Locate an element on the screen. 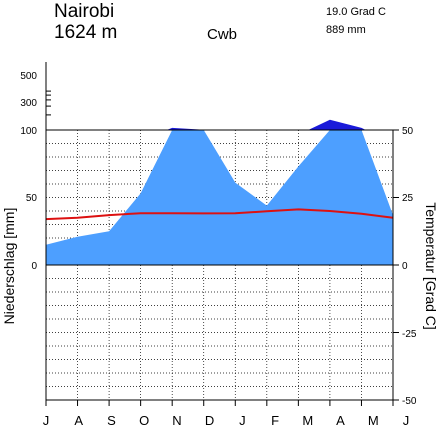 The width and height of the screenshot is (438, 428). precip-tick-label: 50 is located at coordinates (32, 198).